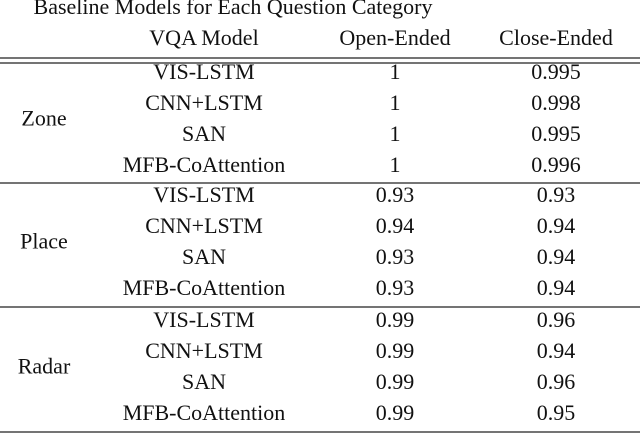 This screenshot has width=640, height=435. What do you see at coordinates (556, 412) in the screenshot?
I see `cell-value: 0.95` at bounding box center [556, 412].